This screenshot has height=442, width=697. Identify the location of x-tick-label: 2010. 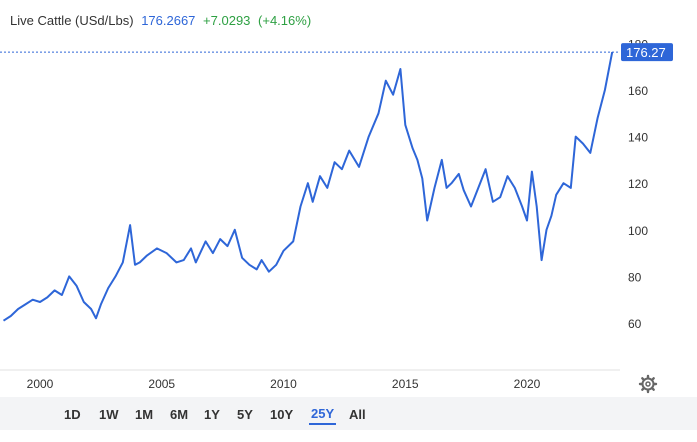
(283, 384).